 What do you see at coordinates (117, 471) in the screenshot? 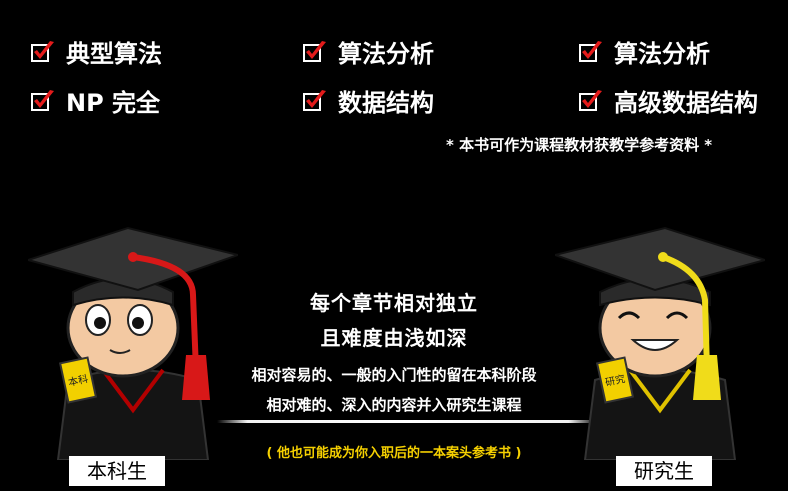
I see `undergraduate-label: 本科生` at bounding box center [117, 471].